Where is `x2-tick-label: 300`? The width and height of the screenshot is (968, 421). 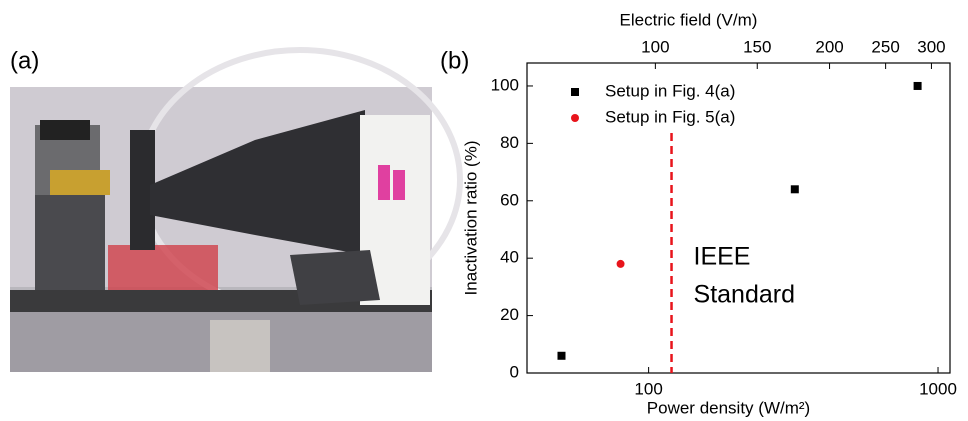 x2-tick-label: 300 is located at coordinates (931, 46).